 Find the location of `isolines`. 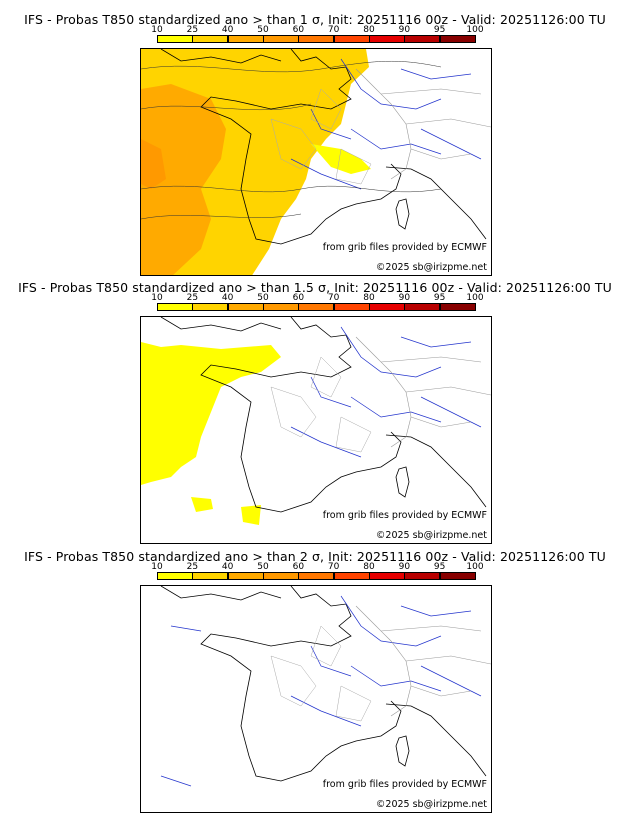

isolines is located at coordinates (291, 140).